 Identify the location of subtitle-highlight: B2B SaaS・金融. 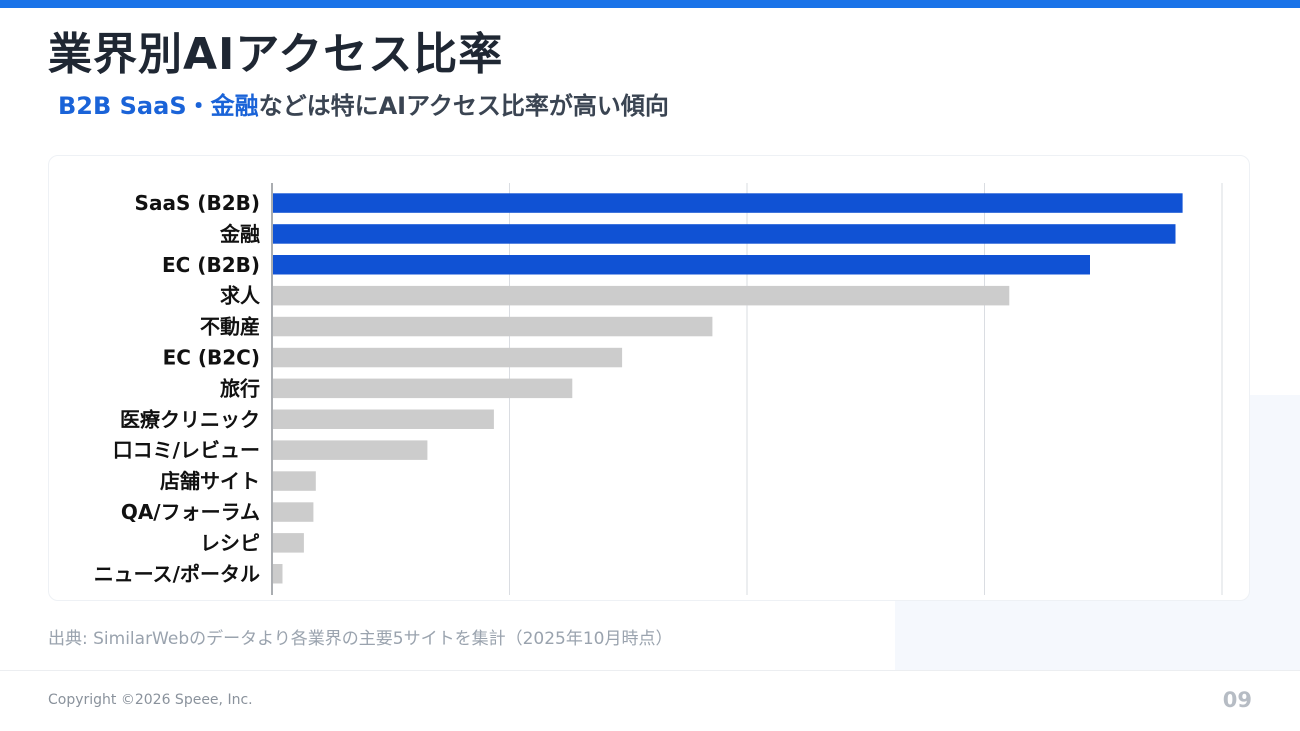
(158, 106).